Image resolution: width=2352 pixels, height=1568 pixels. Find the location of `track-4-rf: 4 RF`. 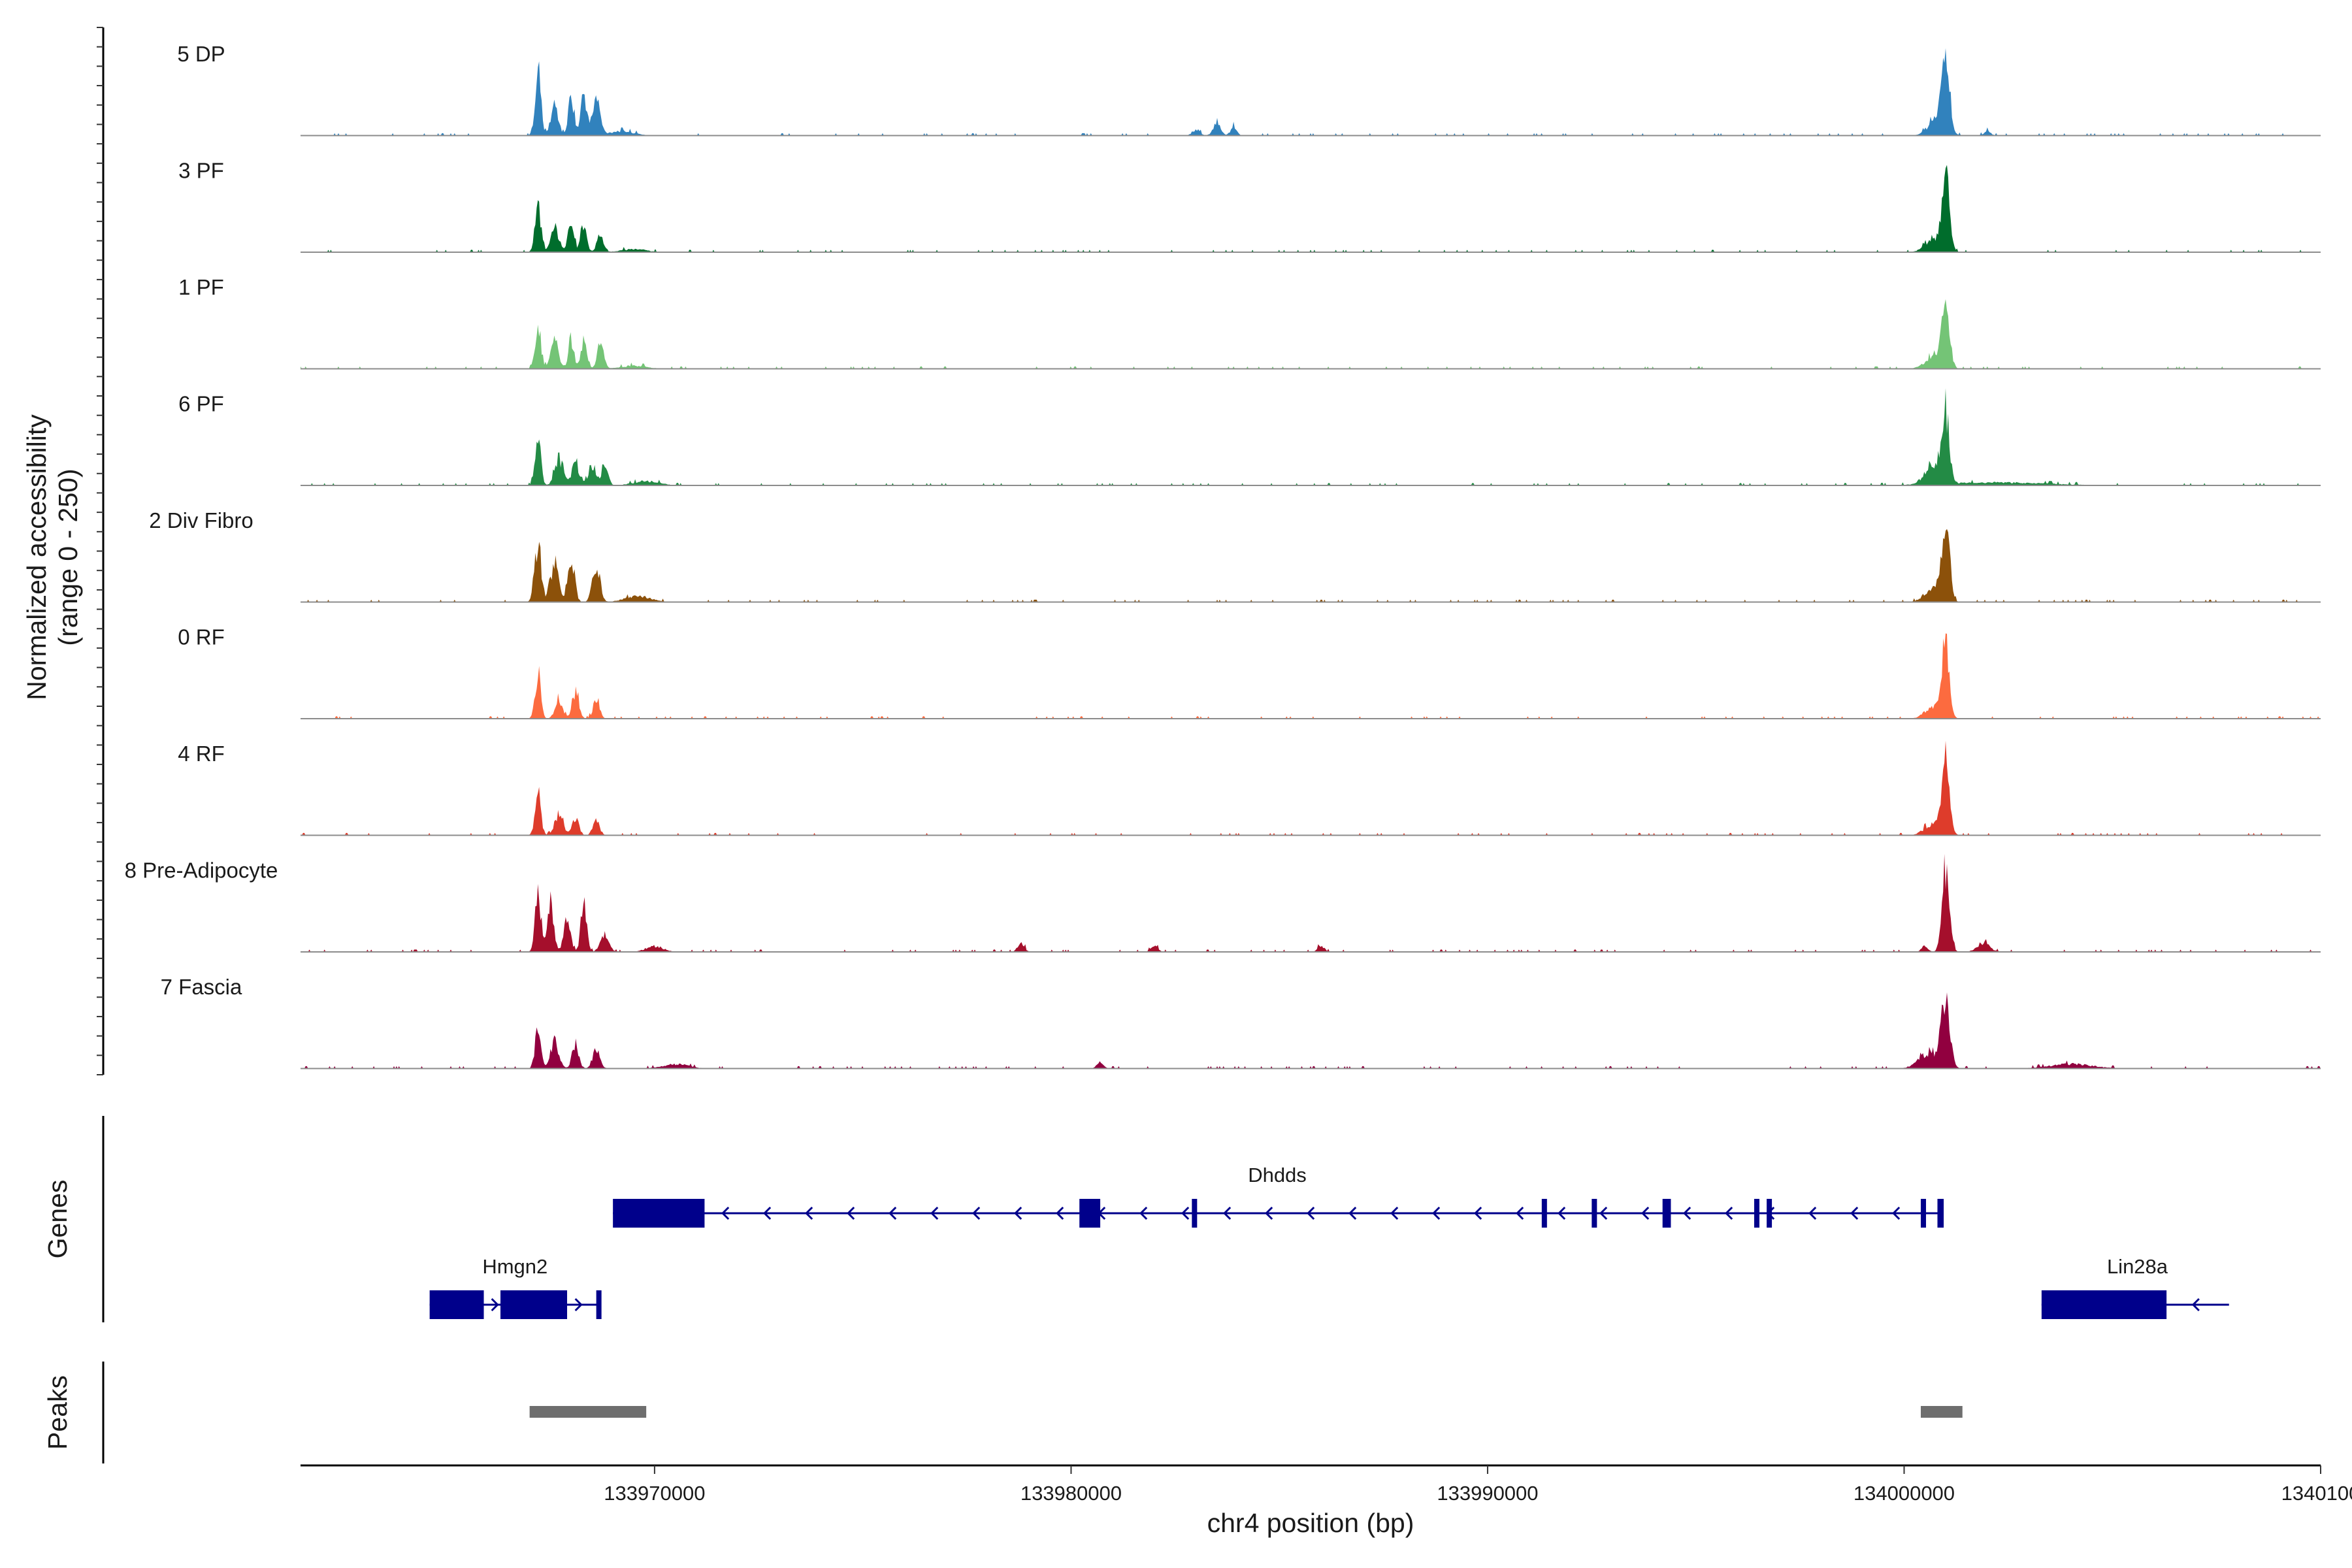

track-4-rf: 4 RF is located at coordinates (1249, 788).